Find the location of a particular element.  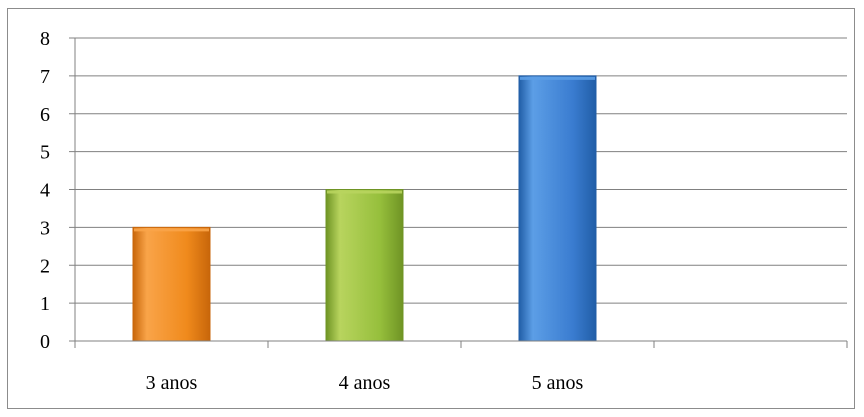

x-tick-label-4-anos: 4 anos is located at coordinates (365, 383).